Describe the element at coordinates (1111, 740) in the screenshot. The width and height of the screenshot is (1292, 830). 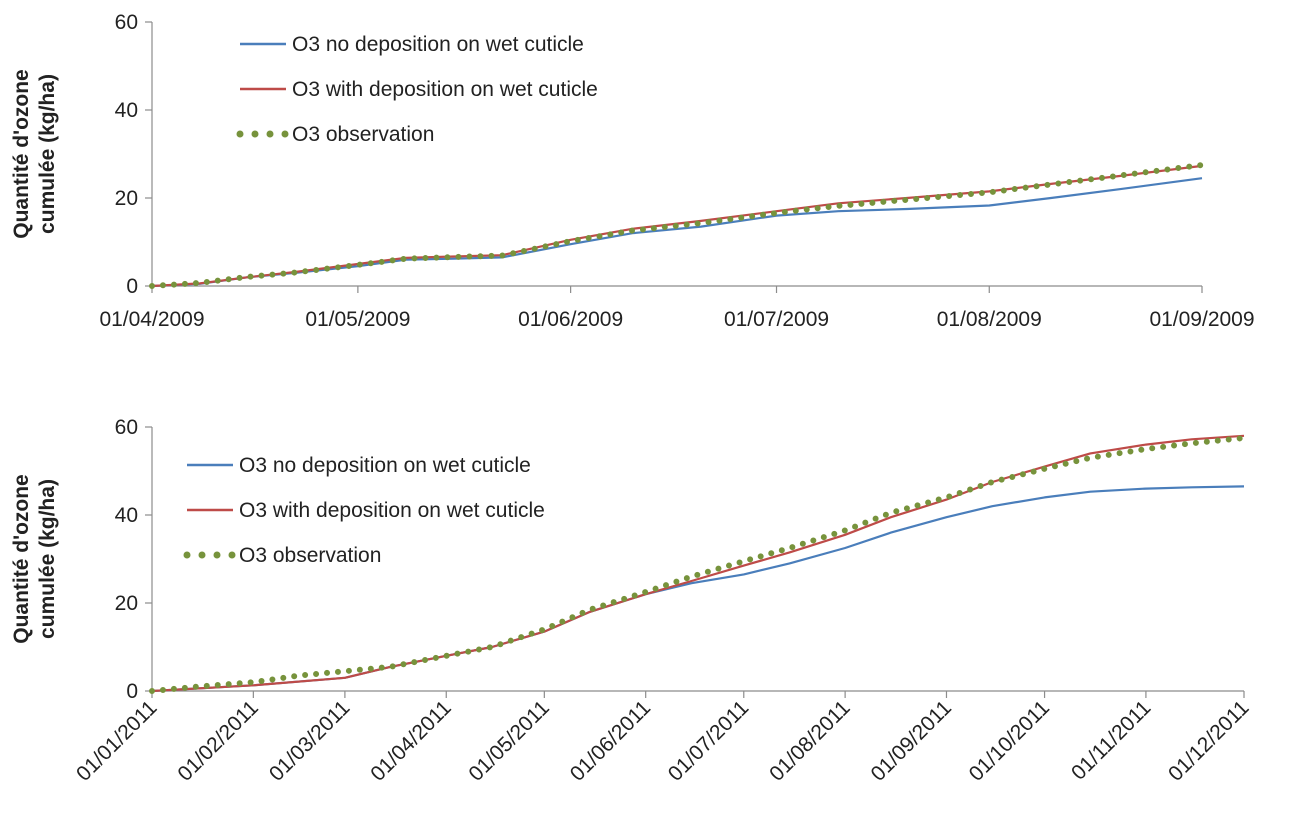
I see `x-tick-label: 01/11/2011` at that location.